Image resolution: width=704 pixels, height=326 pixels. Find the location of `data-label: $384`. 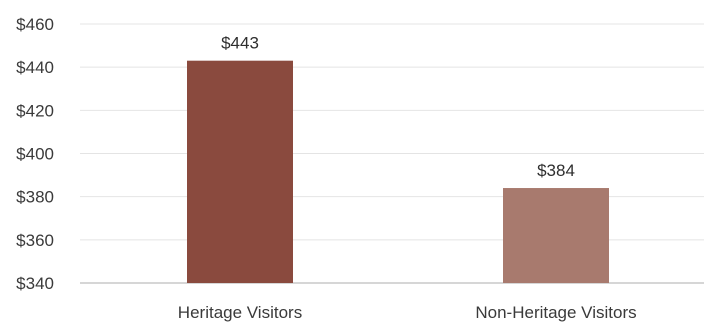

data-label: $384 is located at coordinates (556, 170).